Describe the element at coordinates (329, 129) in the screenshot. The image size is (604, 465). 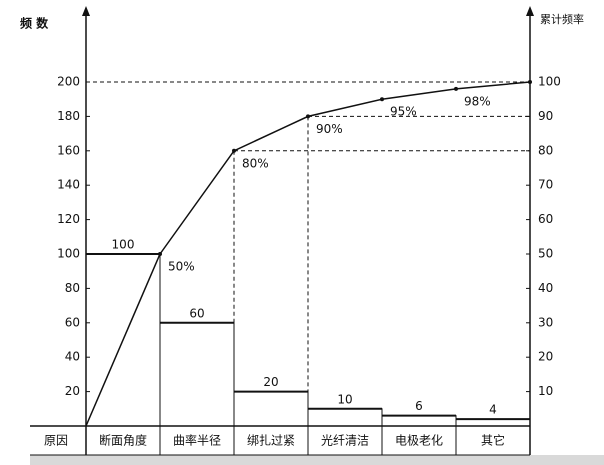
I see `cumulative-label: 90%` at that location.